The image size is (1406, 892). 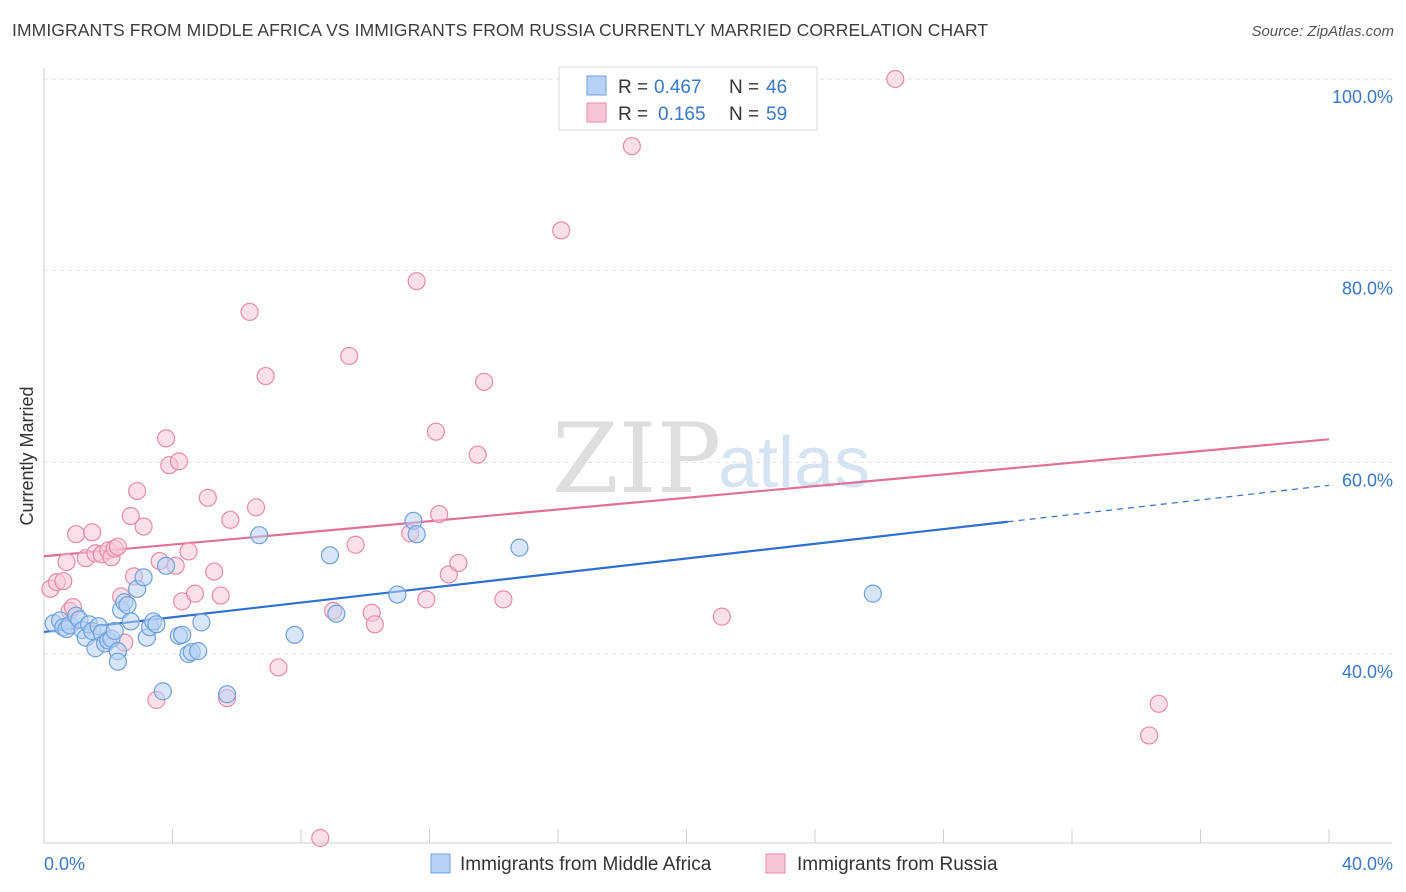 I want to click on legend-label-middle-africa: Immigrants from Middle Africa, so click(x=586, y=864).